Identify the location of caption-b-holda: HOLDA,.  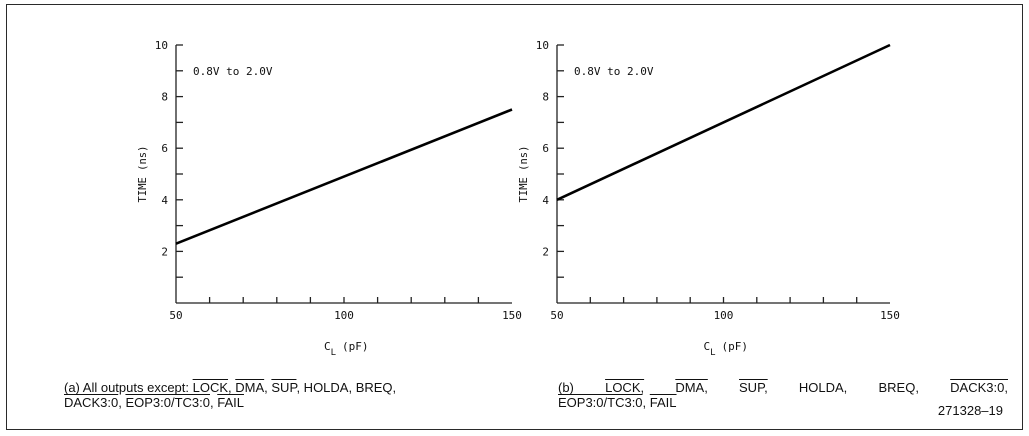
(823, 387).